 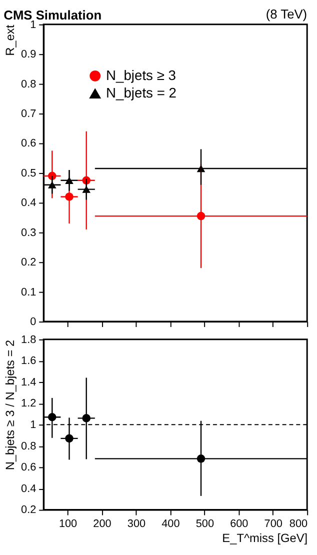 I want to click on y-tick-label: 1.8, so click(x=28, y=340).